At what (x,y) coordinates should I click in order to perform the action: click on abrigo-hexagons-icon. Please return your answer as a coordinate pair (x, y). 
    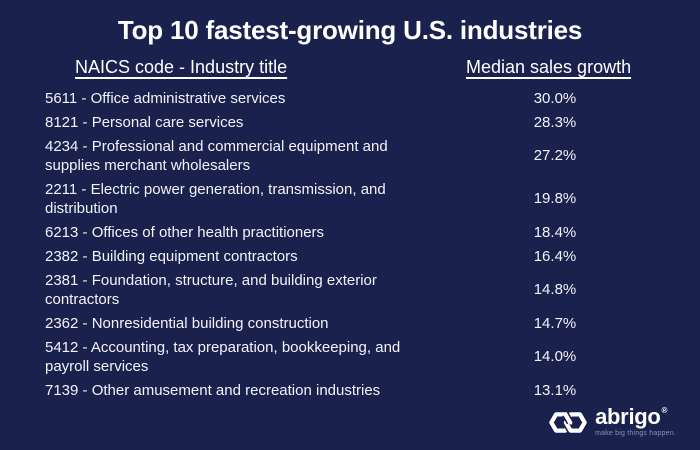
    Looking at the image, I should click on (569, 422).